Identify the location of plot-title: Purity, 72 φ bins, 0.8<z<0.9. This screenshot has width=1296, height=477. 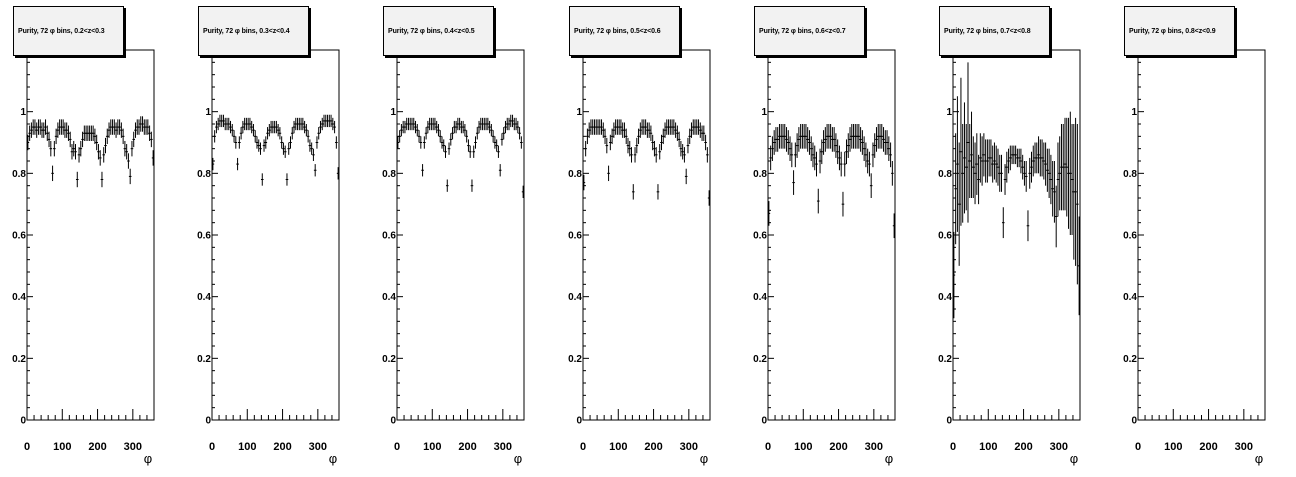
(1179, 31).